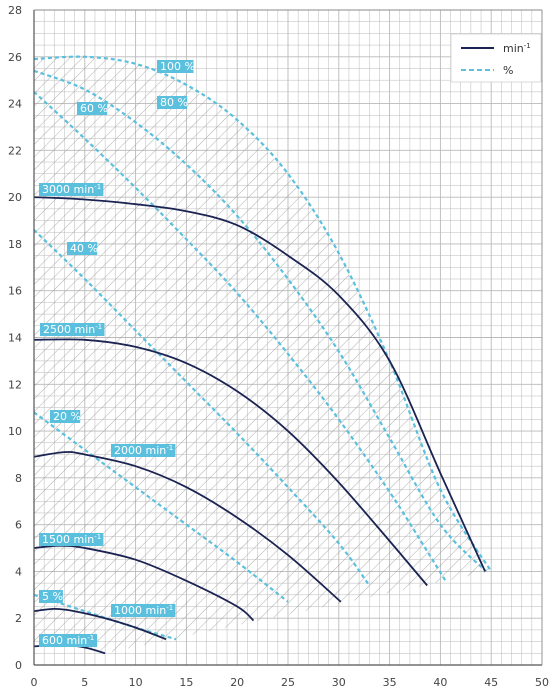  I want to click on curve-label: 100 %, so click(176, 66).